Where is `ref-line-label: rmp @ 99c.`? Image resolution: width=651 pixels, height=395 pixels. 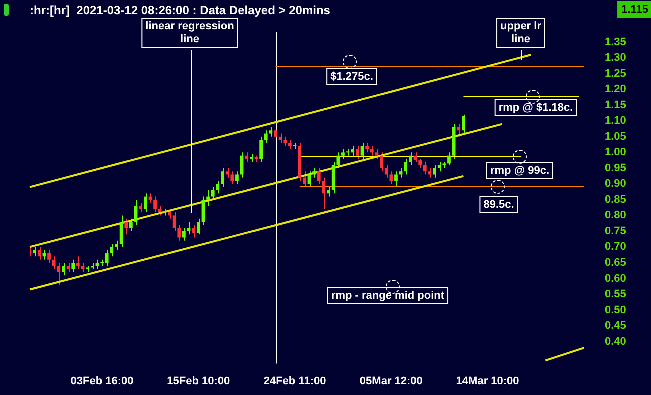 ref-line-label: rmp @ 99c. is located at coordinates (520, 171).